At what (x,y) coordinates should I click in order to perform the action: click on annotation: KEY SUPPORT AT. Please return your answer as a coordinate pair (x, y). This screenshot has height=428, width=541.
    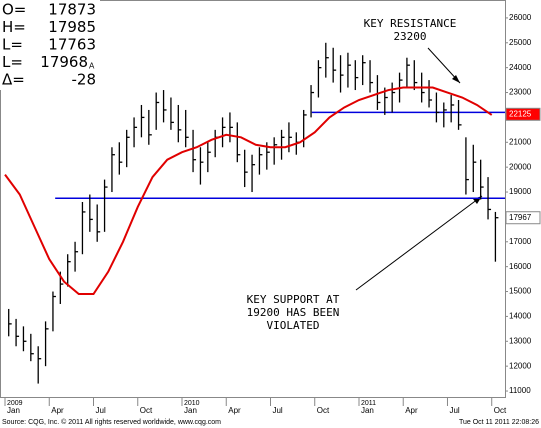
    Looking at the image, I should click on (293, 299).